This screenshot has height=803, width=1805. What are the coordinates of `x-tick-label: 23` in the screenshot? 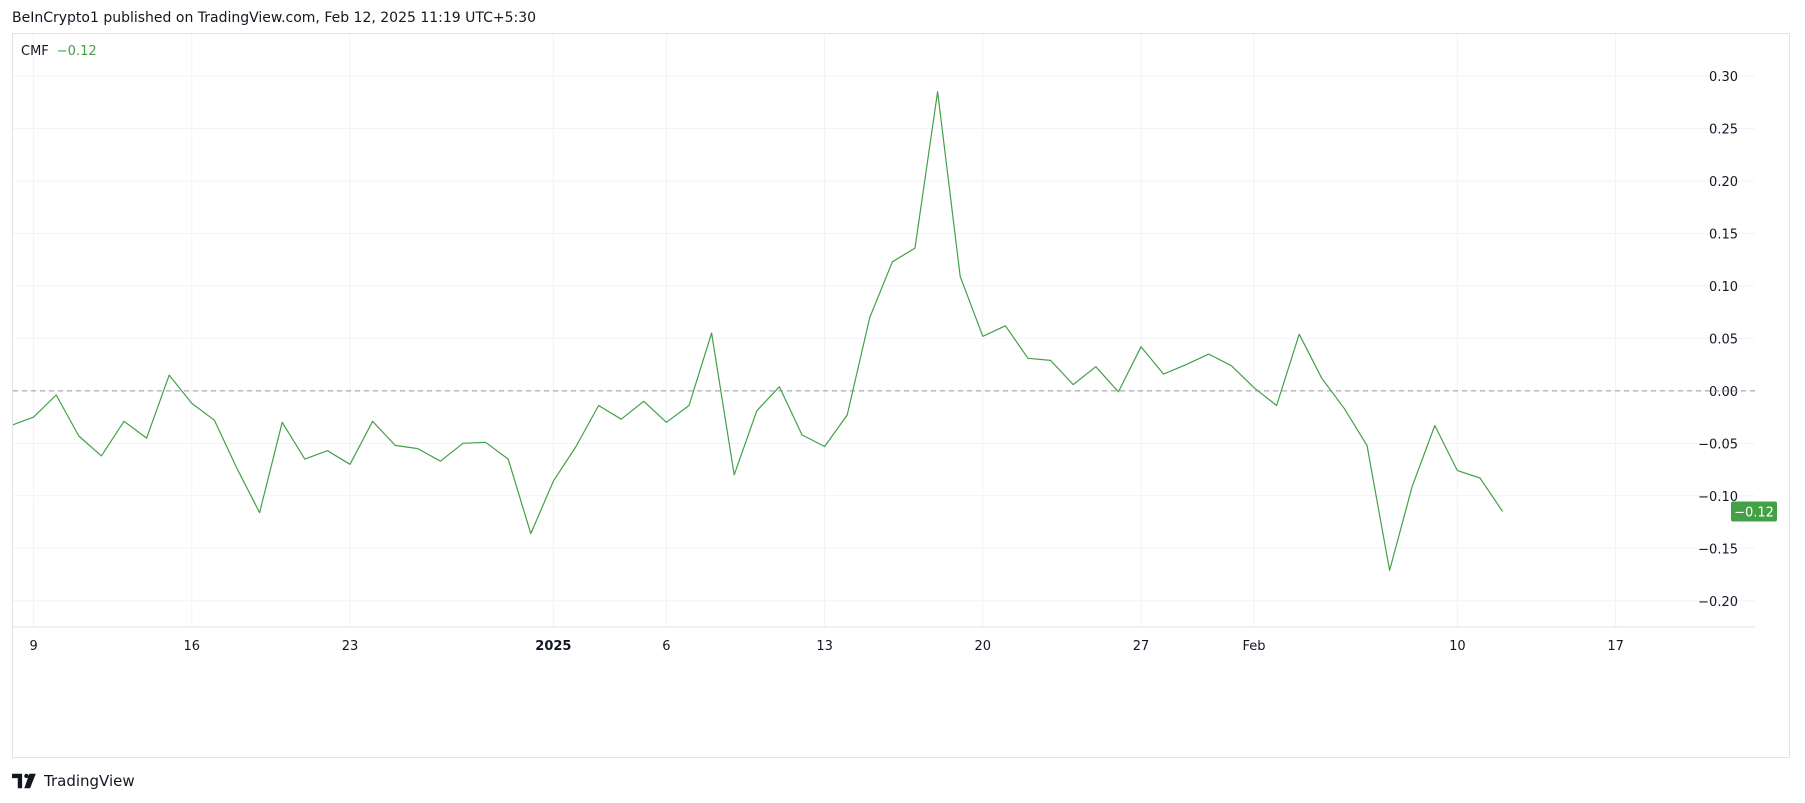 It's located at (350, 646).